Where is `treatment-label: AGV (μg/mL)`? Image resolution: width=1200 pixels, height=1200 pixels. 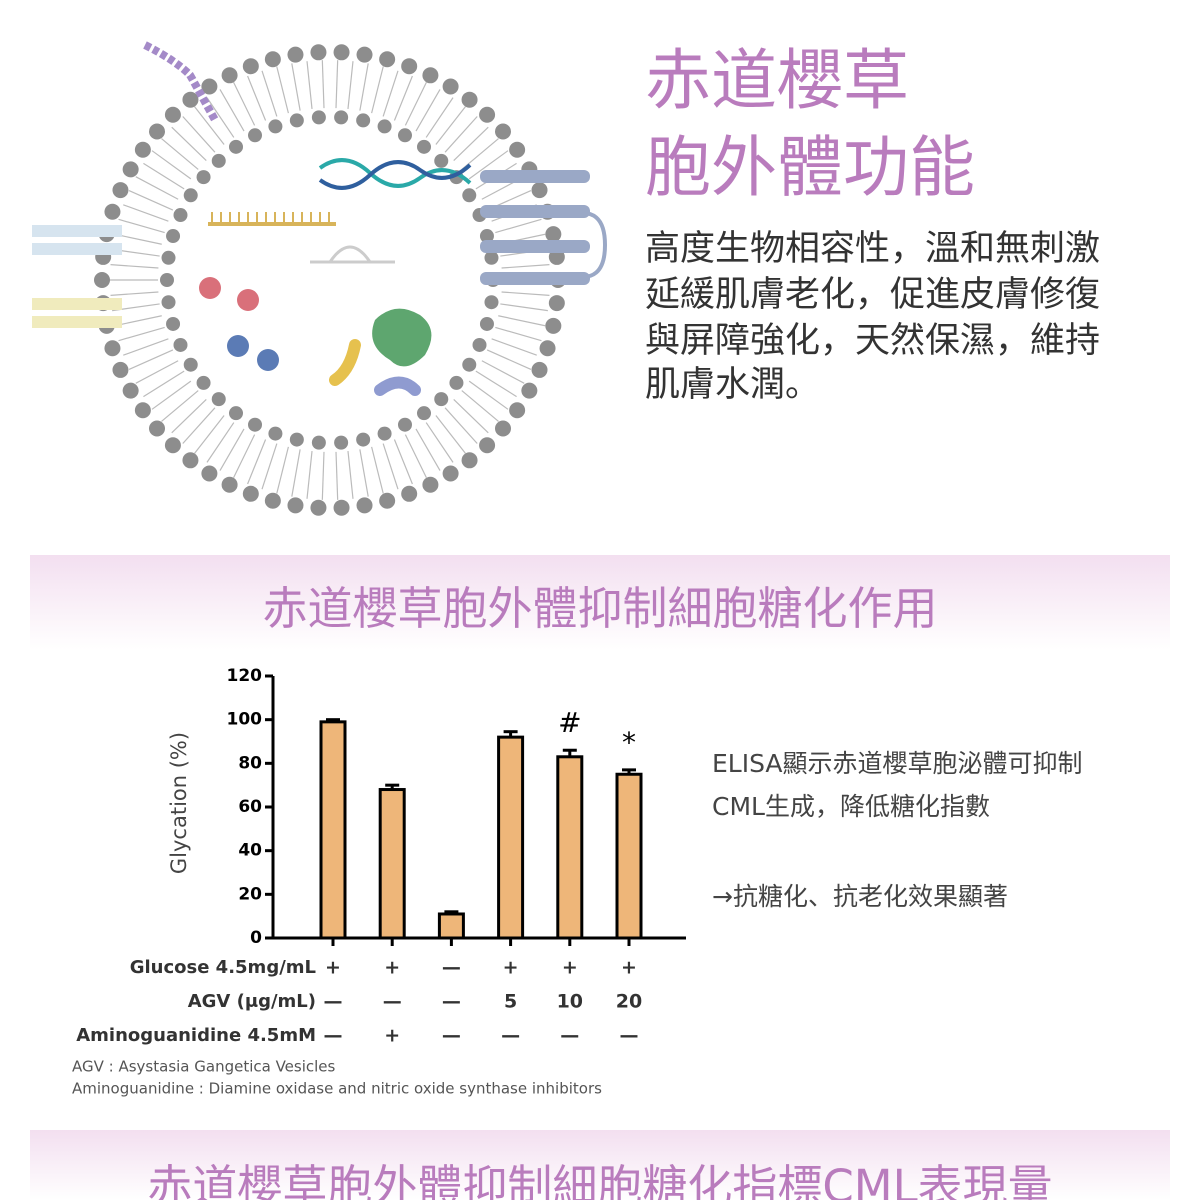
treatment-label: AGV (μg/mL) is located at coordinates (252, 1001).